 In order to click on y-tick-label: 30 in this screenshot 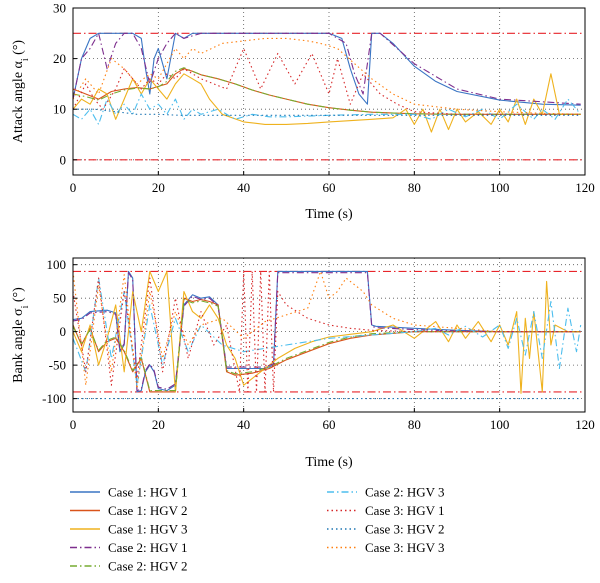, I will do `click(59, 8)`.